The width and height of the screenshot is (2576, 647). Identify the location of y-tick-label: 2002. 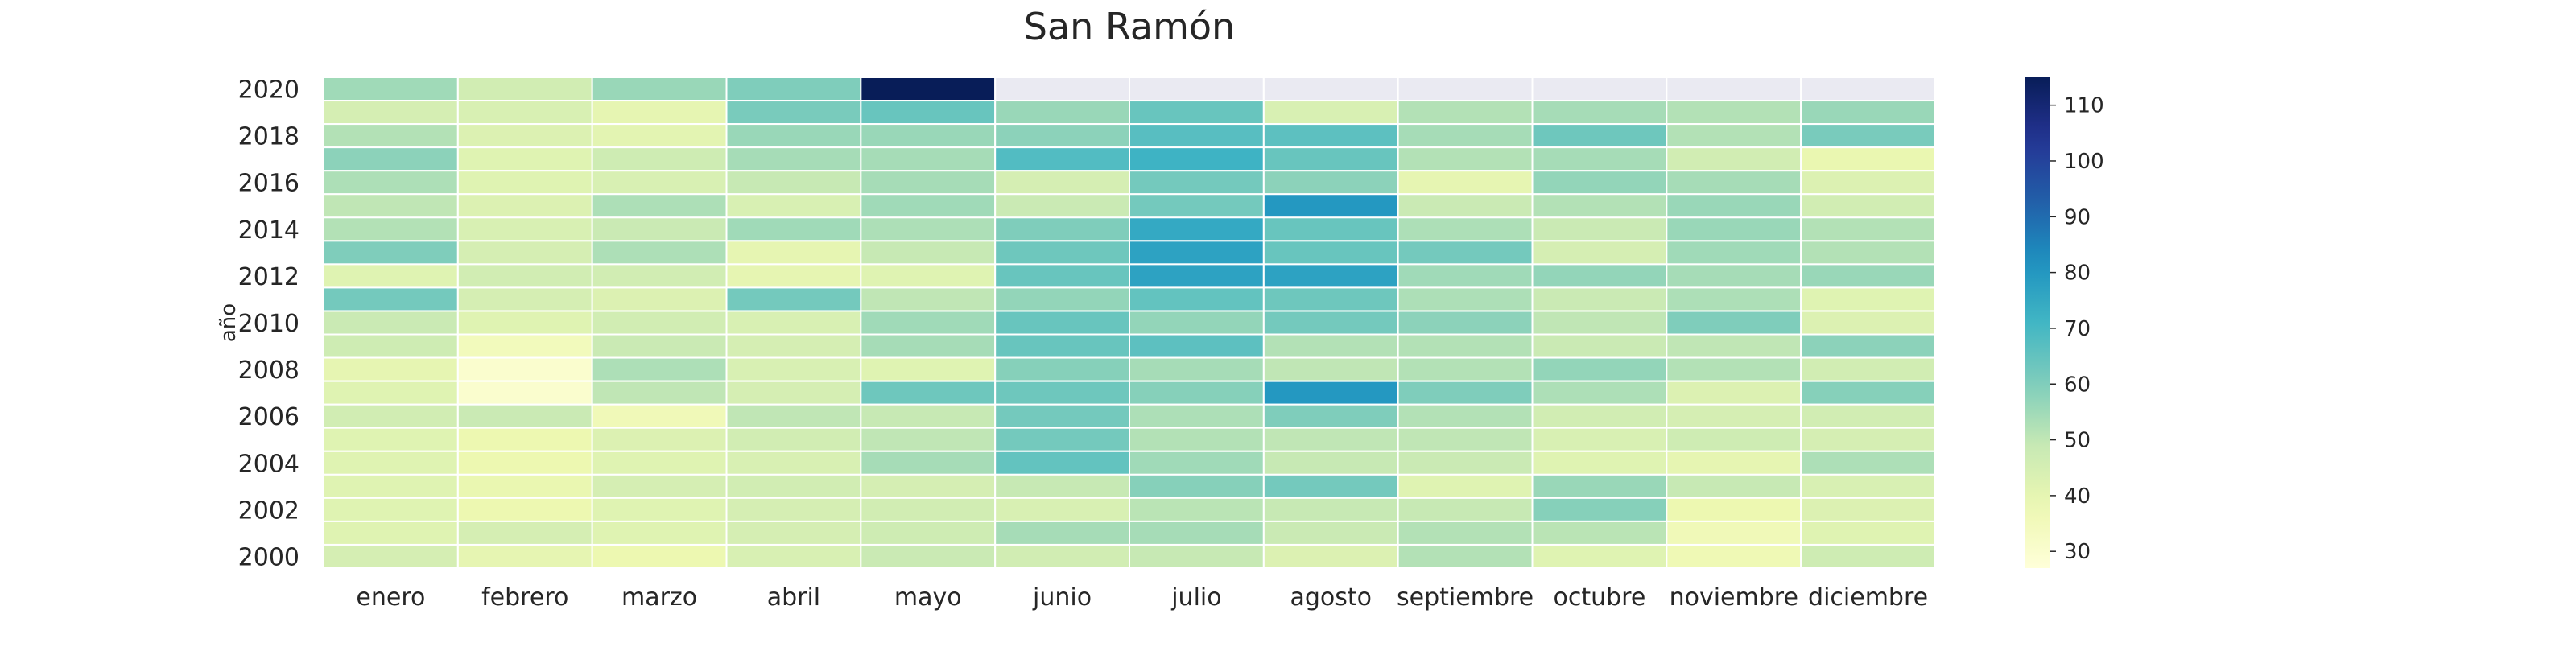
(268, 511).